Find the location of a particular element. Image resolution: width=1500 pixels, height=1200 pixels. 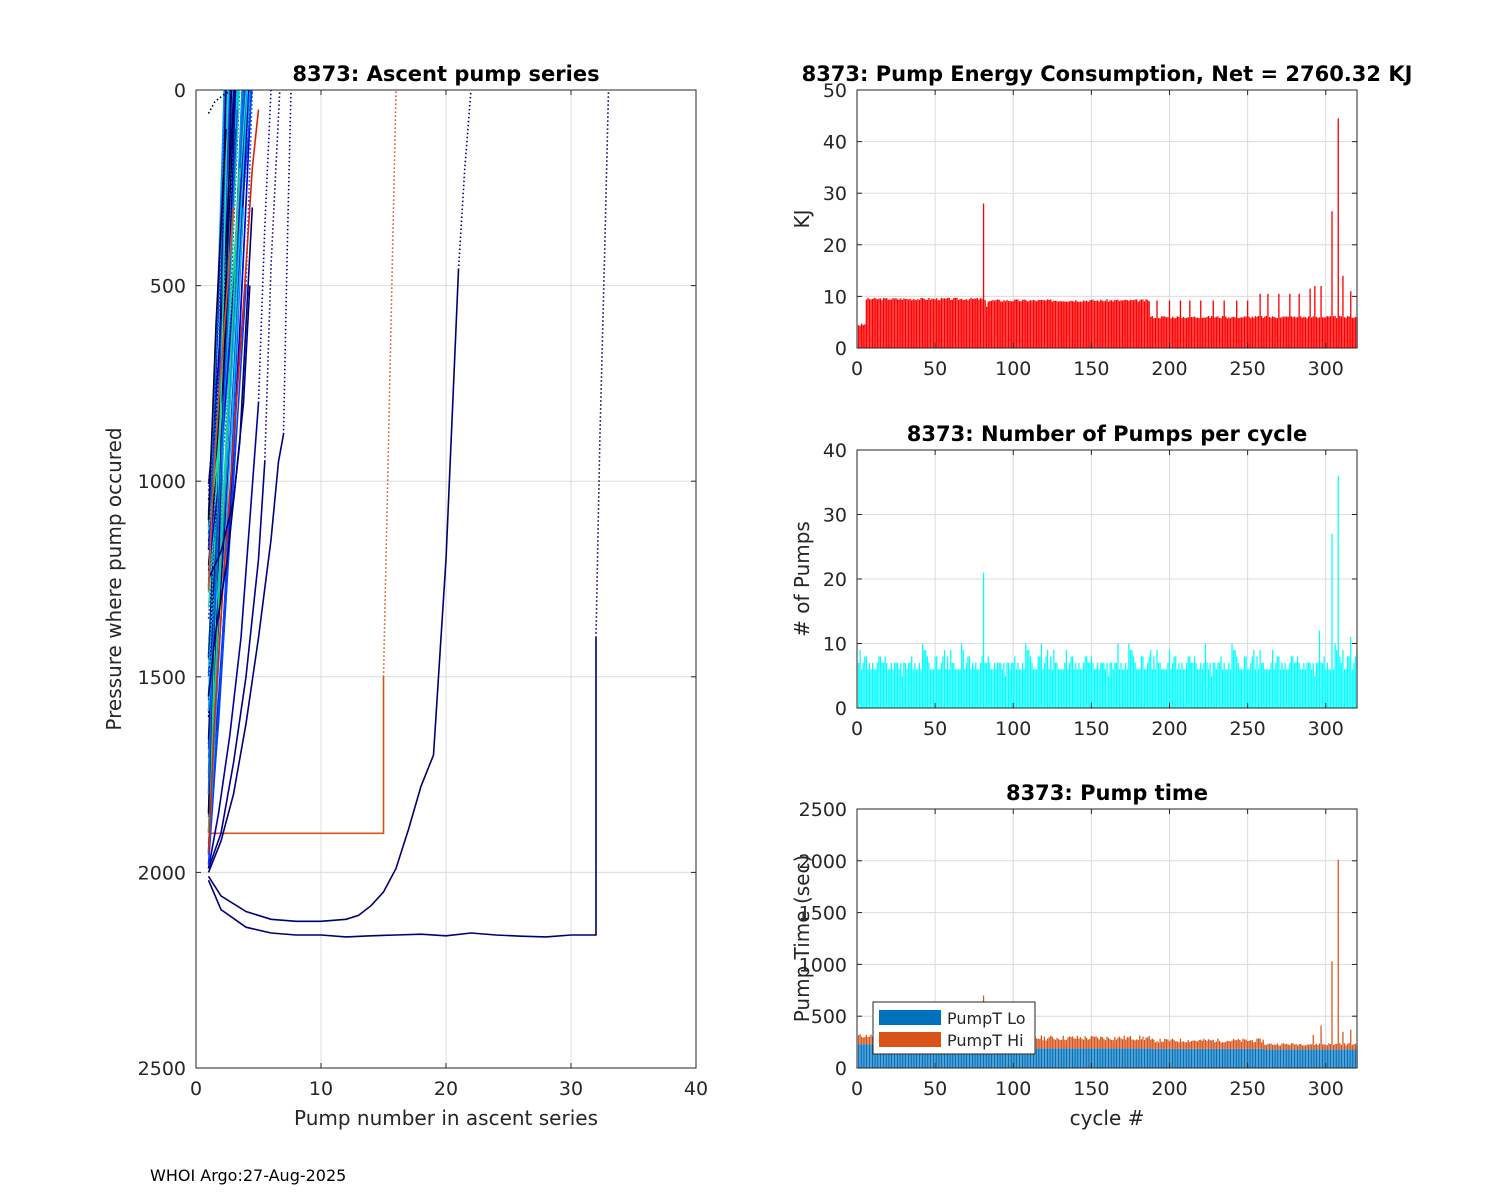

axes-frame is located at coordinates (1107, 219).